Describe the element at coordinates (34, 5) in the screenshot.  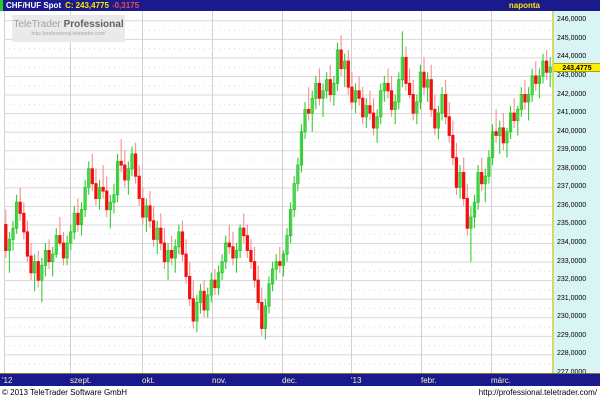
I see `instrument-symbol: CHF/HUF Spot` at that location.